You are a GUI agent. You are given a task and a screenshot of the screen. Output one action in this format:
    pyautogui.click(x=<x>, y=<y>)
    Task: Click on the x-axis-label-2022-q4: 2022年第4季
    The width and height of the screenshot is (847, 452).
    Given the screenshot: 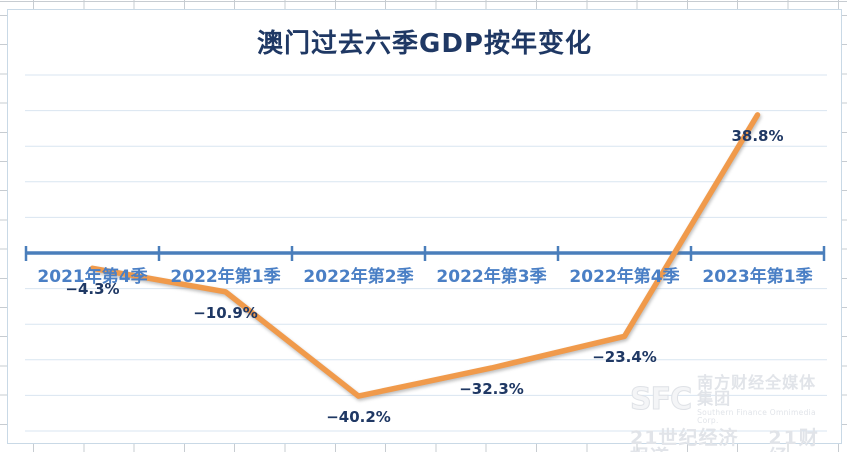 What is the action you would take?
    pyautogui.click(x=624, y=277)
    